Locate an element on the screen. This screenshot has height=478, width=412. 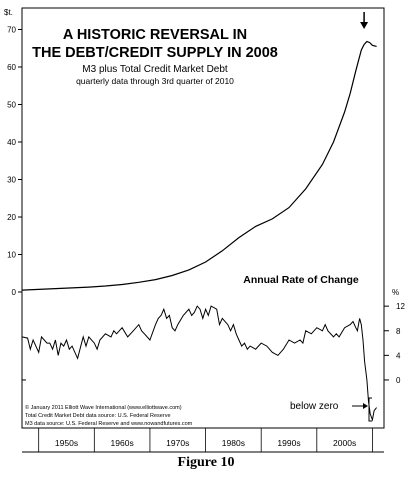
right-axis-unit: % is located at coordinates (395, 292).